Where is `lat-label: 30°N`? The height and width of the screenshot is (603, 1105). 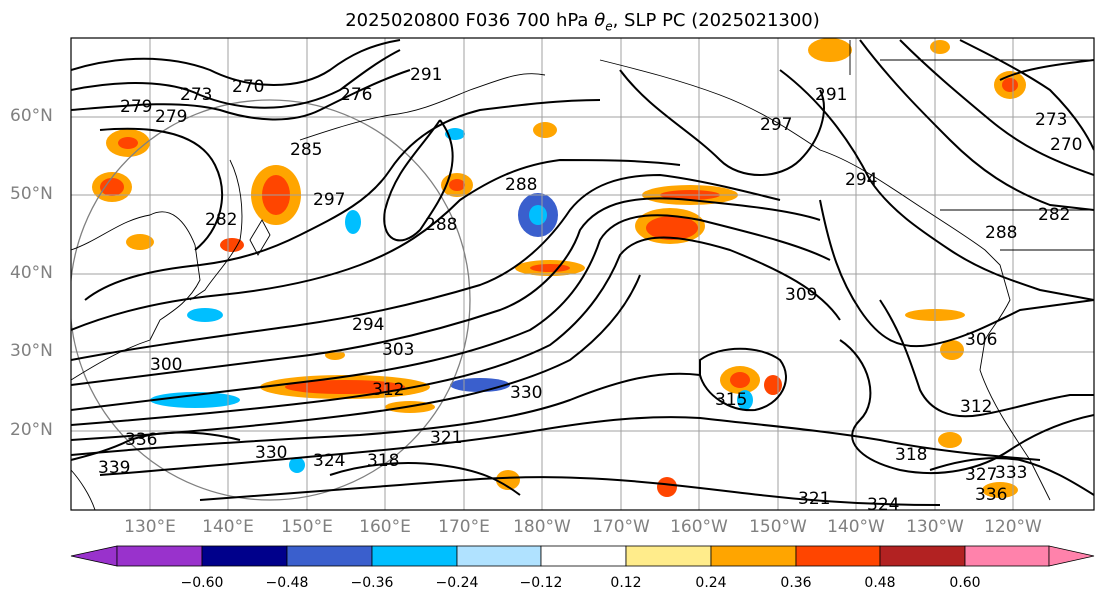 lat-label: 30°N is located at coordinates (31, 351).